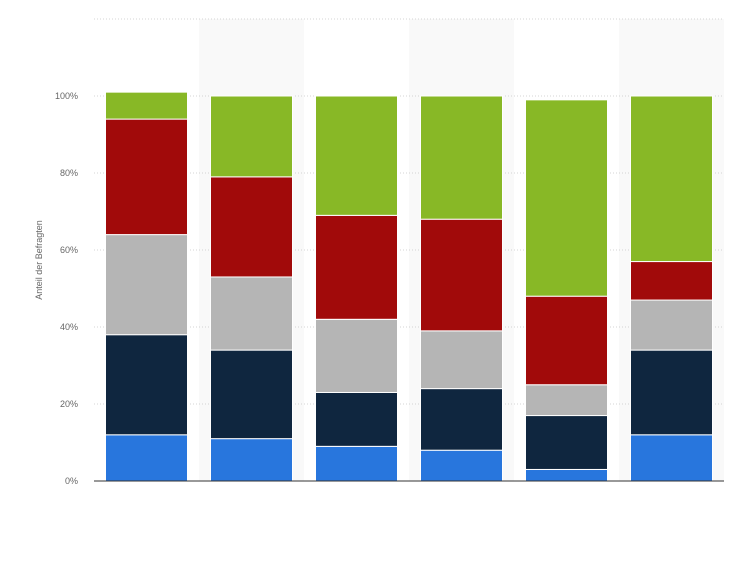  What do you see at coordinates (39, 260) in the screenshot?
I see `y-axis-title: Anteil der Befragten` at bounding box center [39, 260].